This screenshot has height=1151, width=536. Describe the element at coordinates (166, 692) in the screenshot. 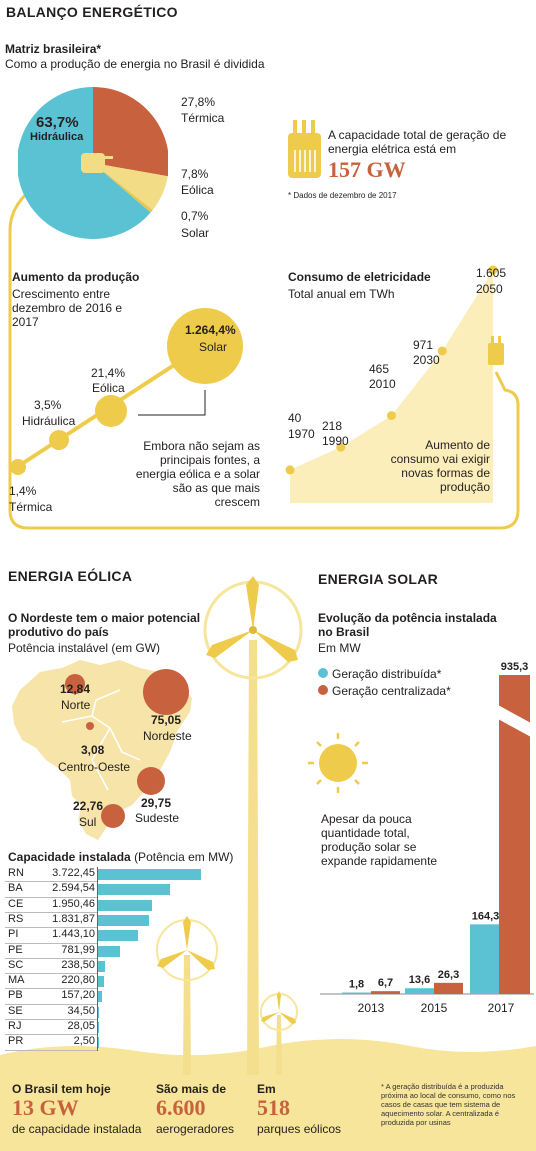

I see `bubble-nordeste` at that location.